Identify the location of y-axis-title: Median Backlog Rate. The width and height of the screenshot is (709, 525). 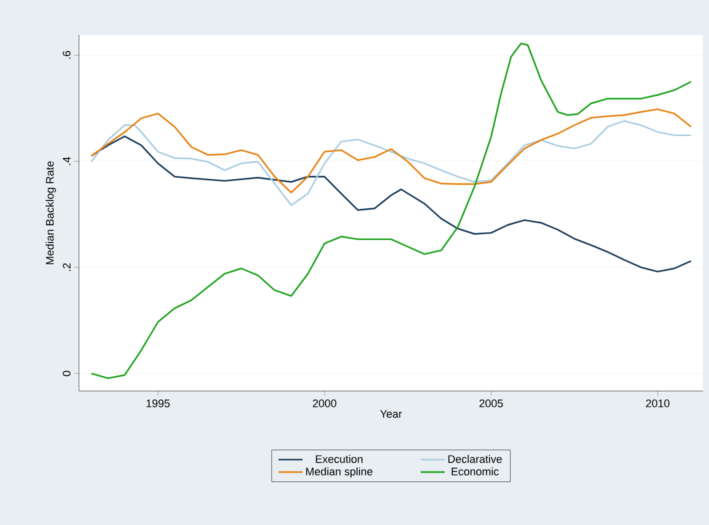
(51, 212).